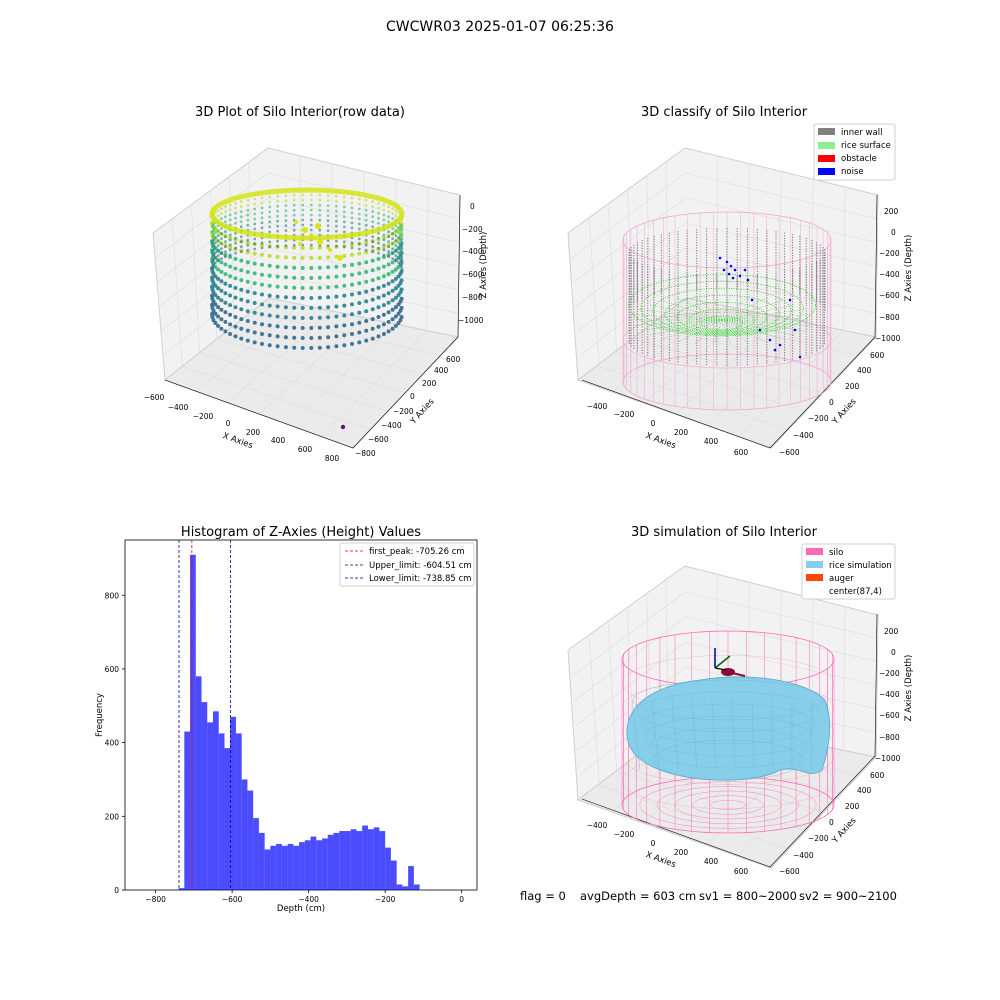 The height and width of the screenshot is (1000, 1000). Describe the element at coordinates (385, 899) in the screenshot. I see `histogram-xtick-label: −200` at that location.